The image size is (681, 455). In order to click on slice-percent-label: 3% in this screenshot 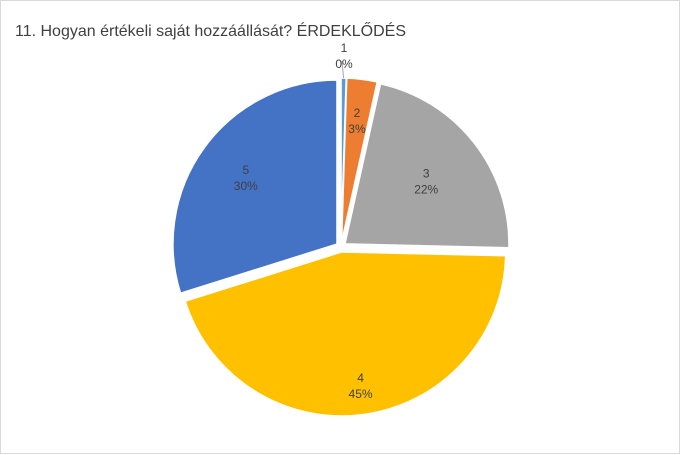, I will do `click(357, 129)`.